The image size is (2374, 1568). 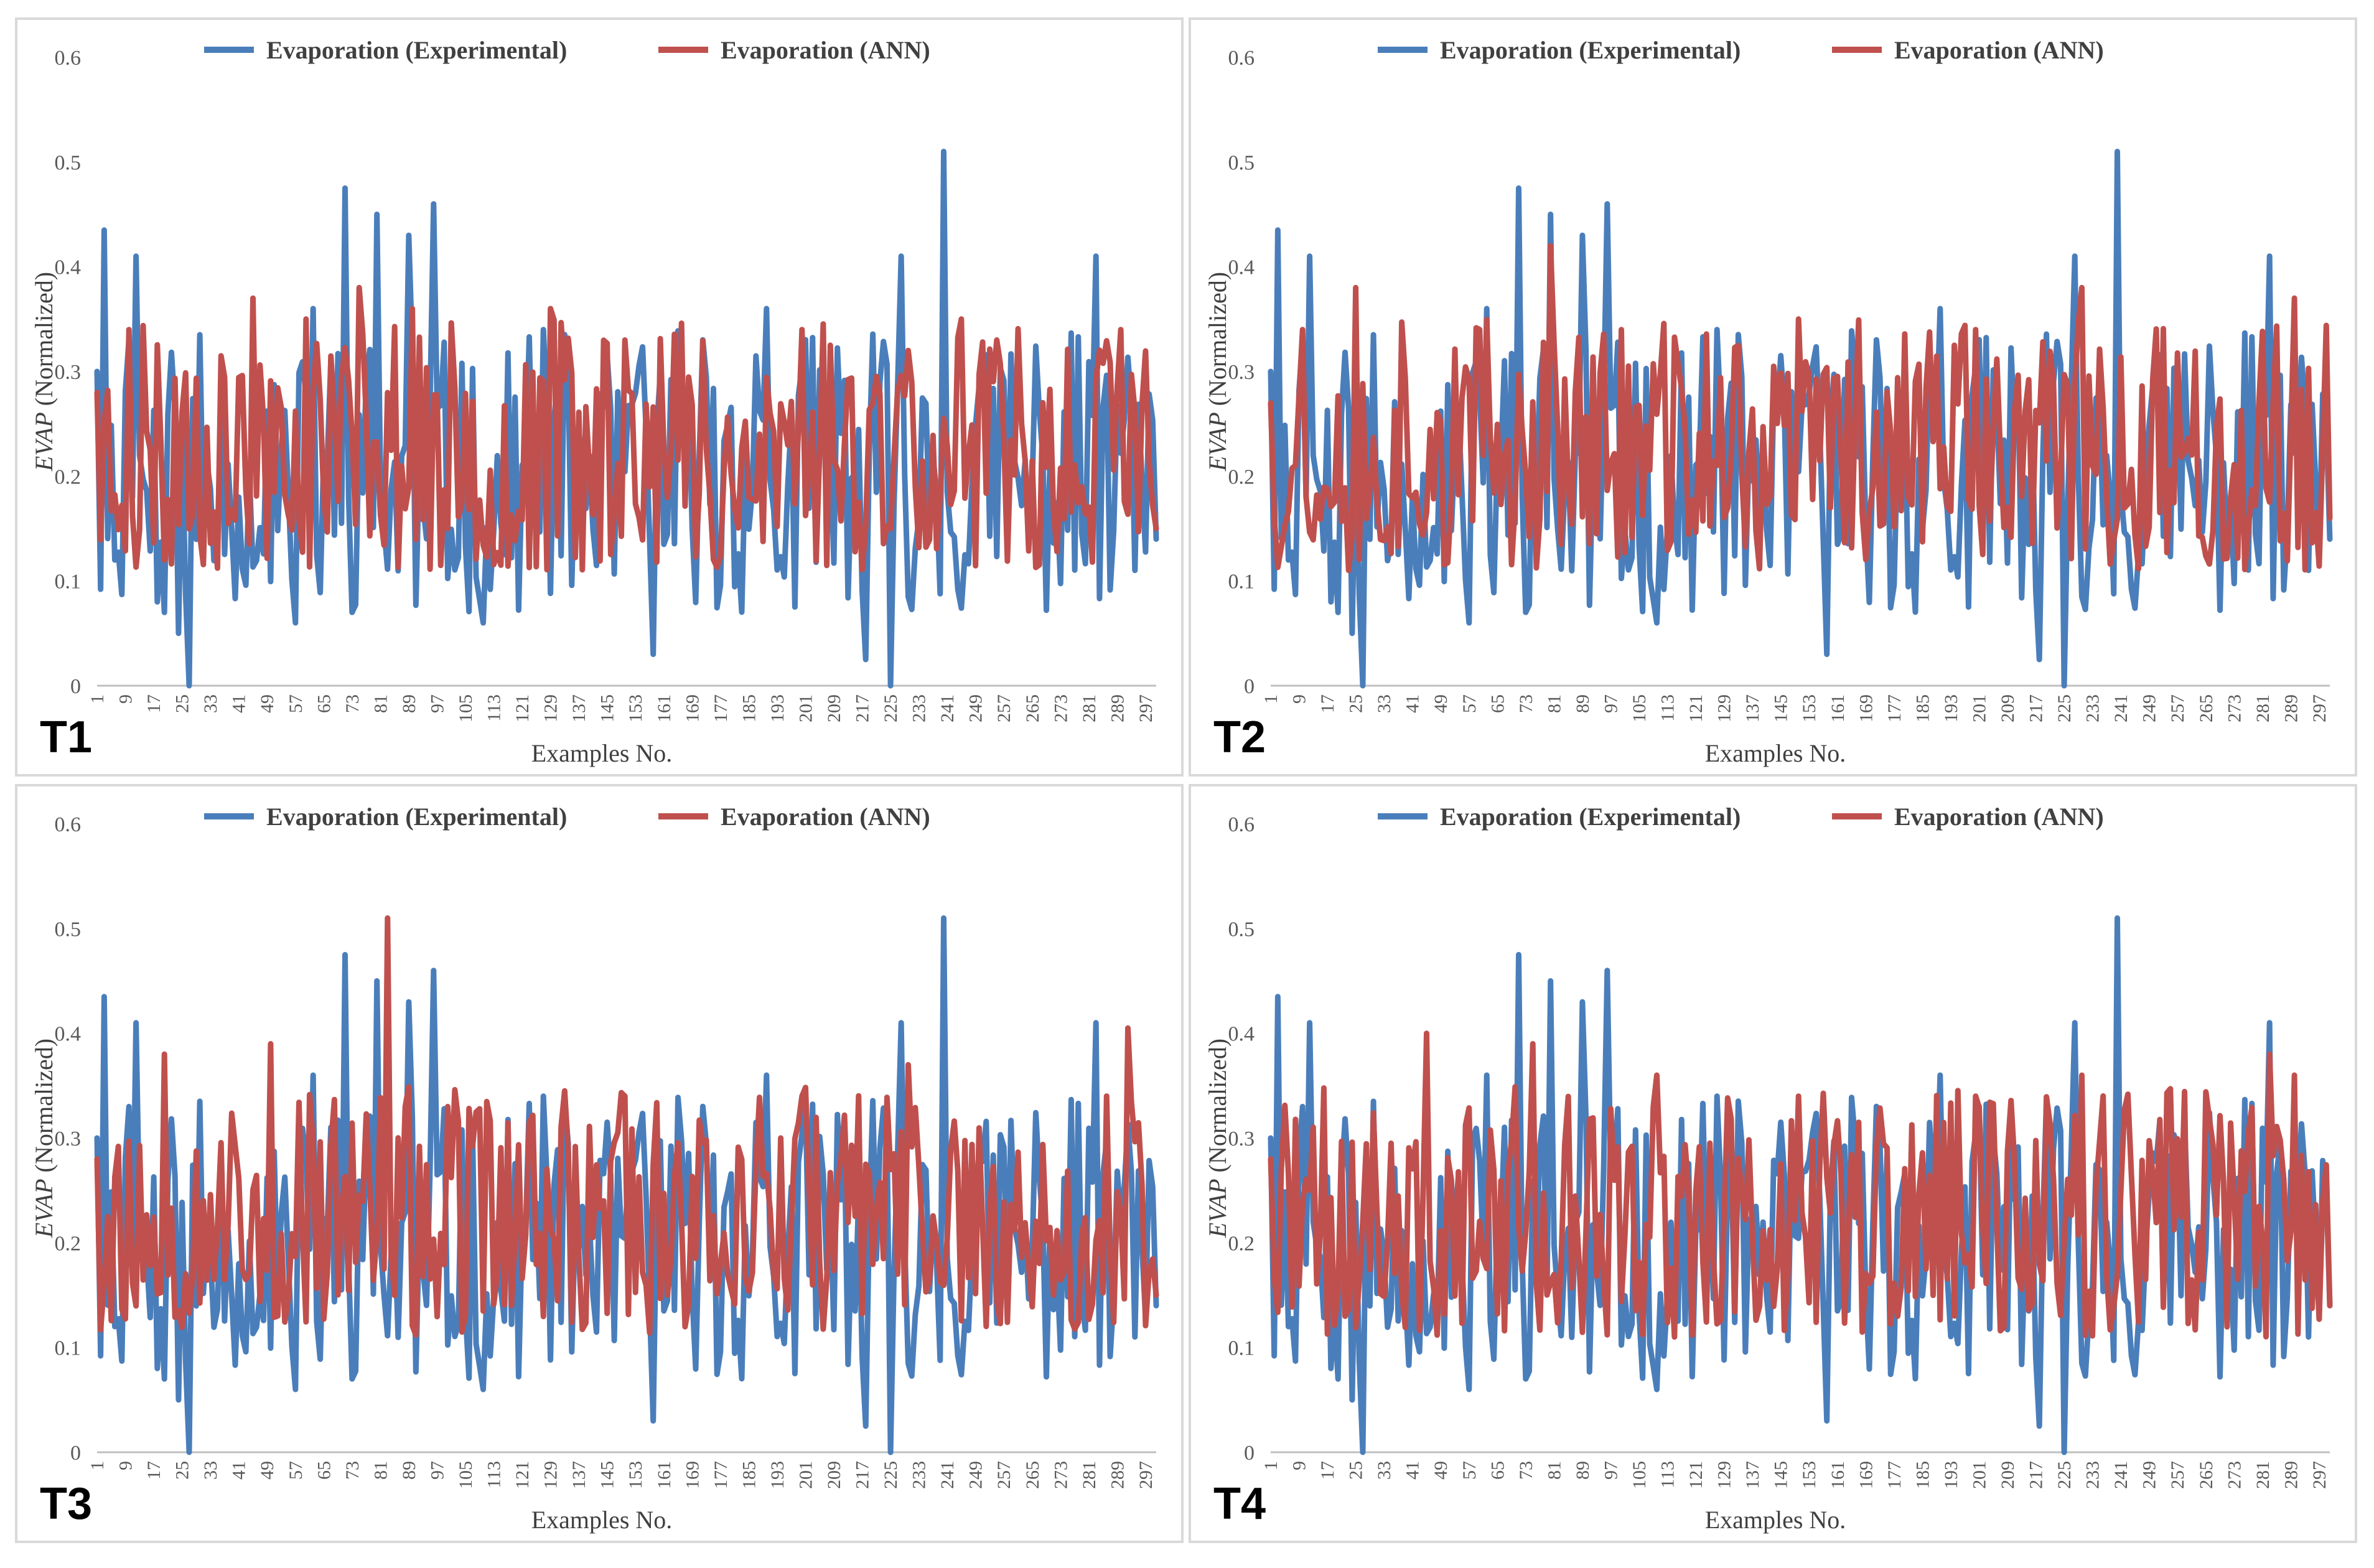 I want to click on y-axis-title: EVAP (Normalized), so click(x=44, y=372).